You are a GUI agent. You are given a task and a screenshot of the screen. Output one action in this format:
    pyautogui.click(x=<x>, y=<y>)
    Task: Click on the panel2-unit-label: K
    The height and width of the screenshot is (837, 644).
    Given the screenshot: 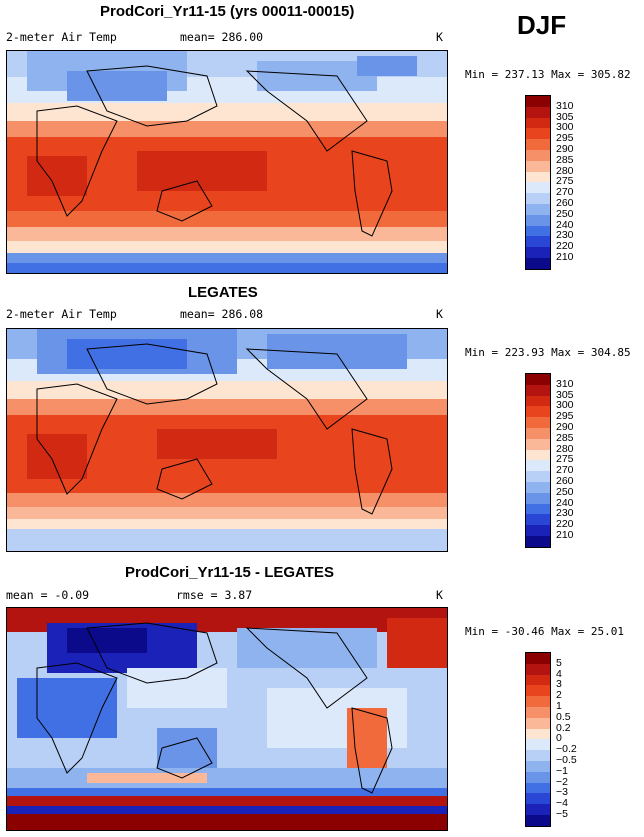 What is the action you would take?
    pyautogui.click(x=439, y=314)
    